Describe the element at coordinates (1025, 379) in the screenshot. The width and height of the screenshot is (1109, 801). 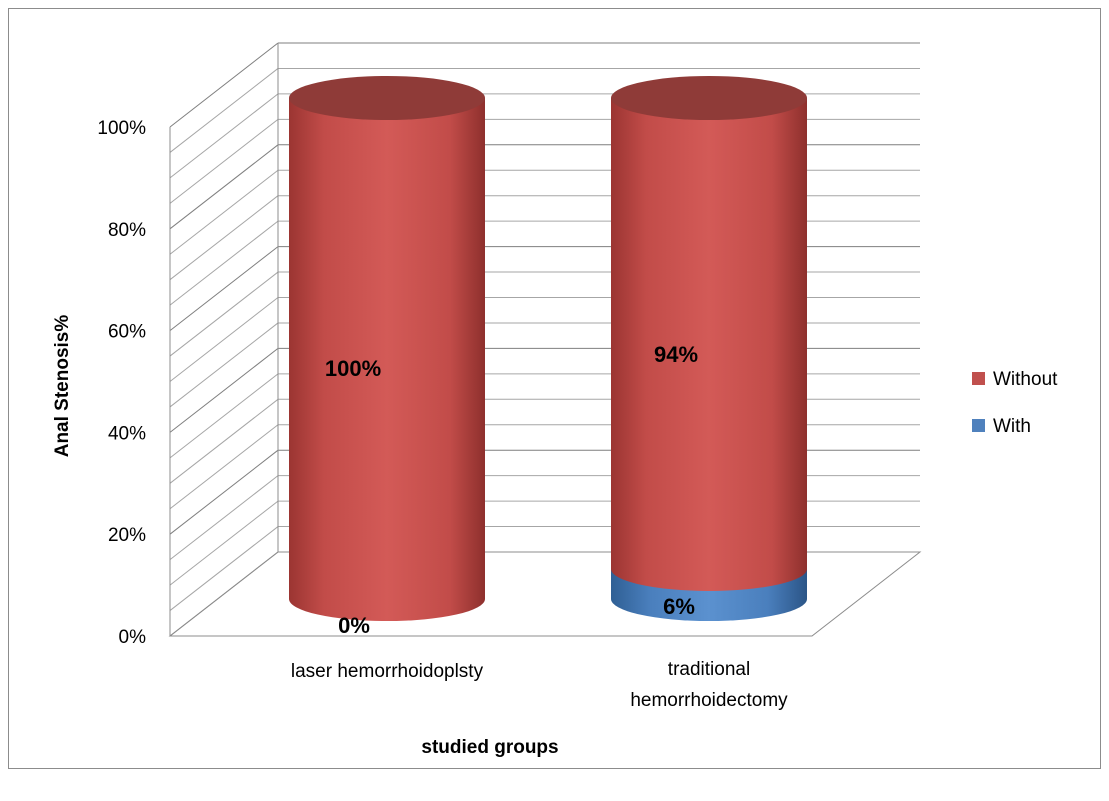
I see `legend-label-without: Without` at that location.